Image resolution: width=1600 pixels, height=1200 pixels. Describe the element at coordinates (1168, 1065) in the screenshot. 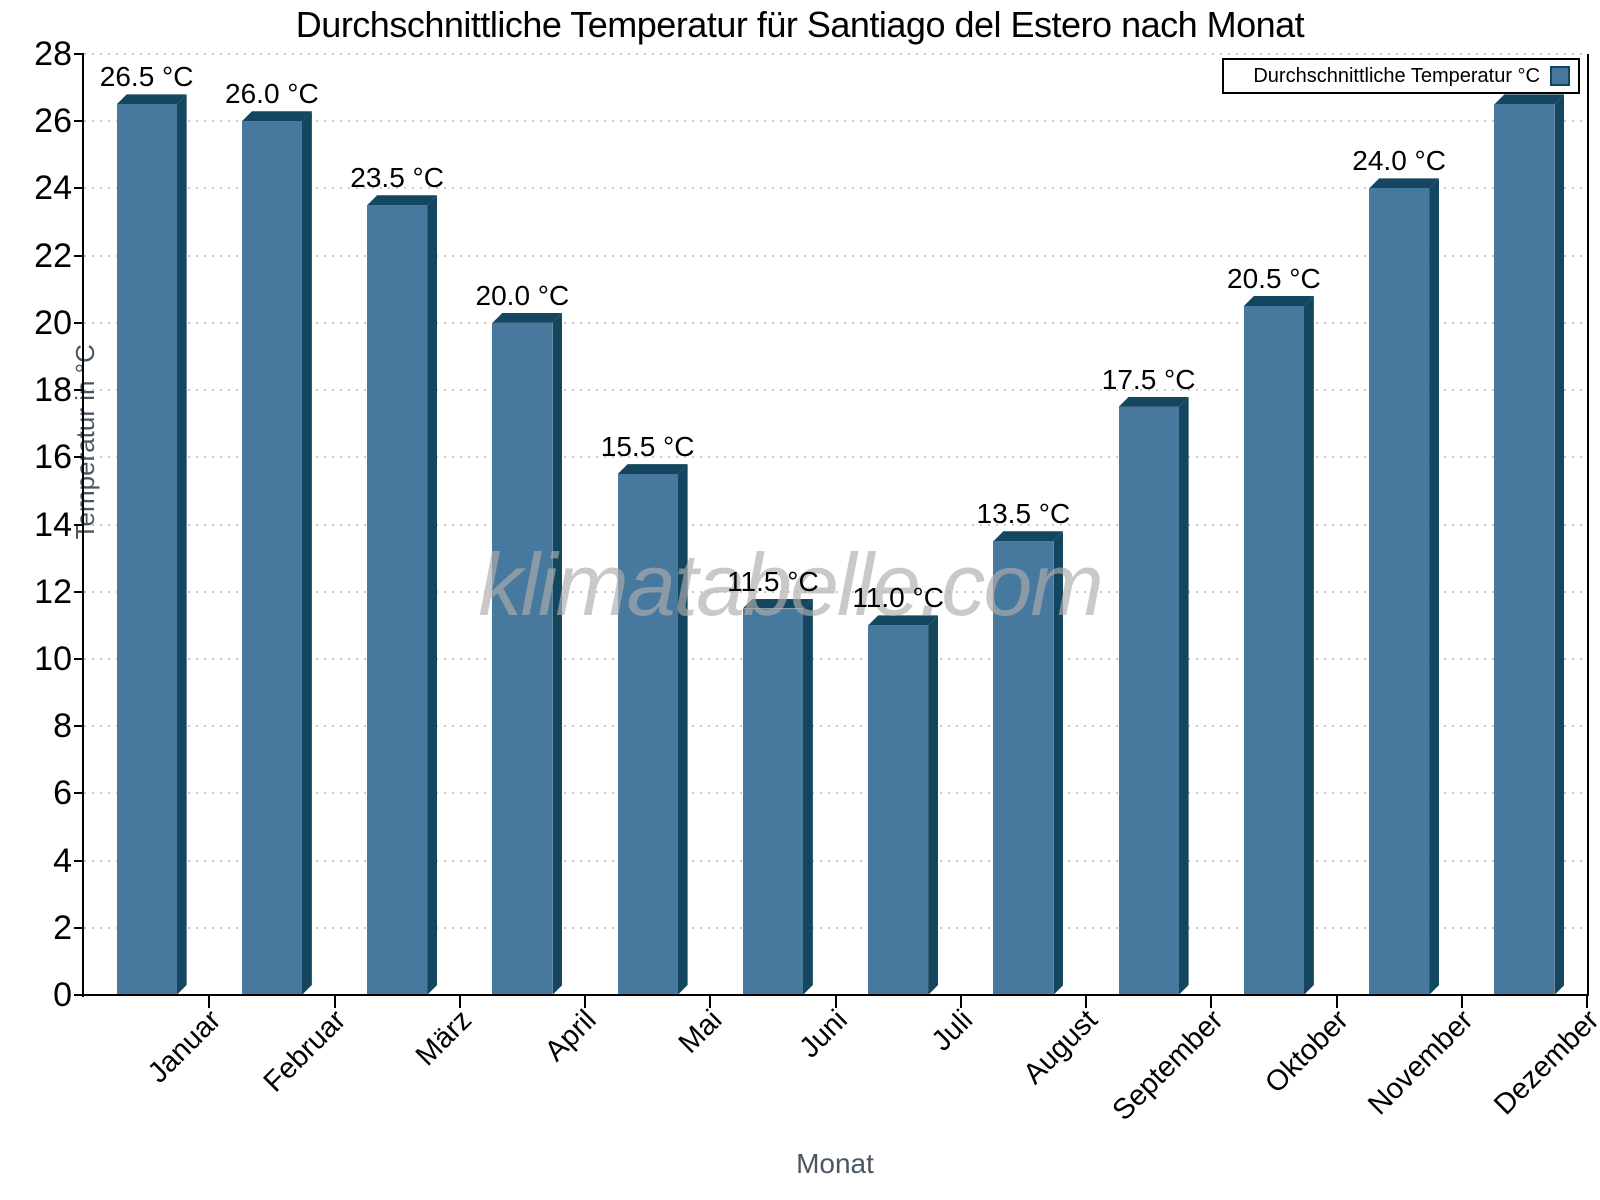

I see `month-label-text: September` at that location.